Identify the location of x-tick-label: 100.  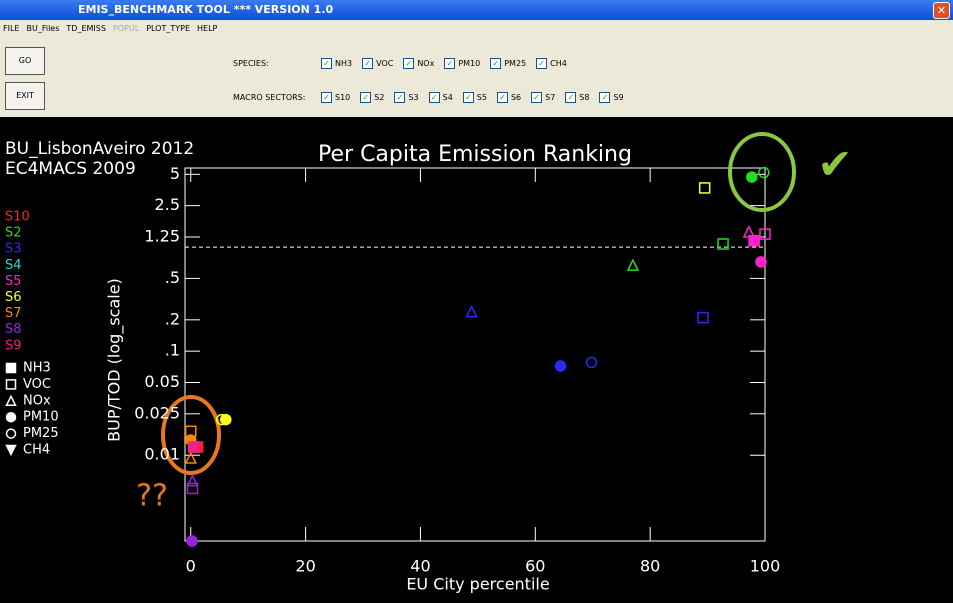
(765, 566).